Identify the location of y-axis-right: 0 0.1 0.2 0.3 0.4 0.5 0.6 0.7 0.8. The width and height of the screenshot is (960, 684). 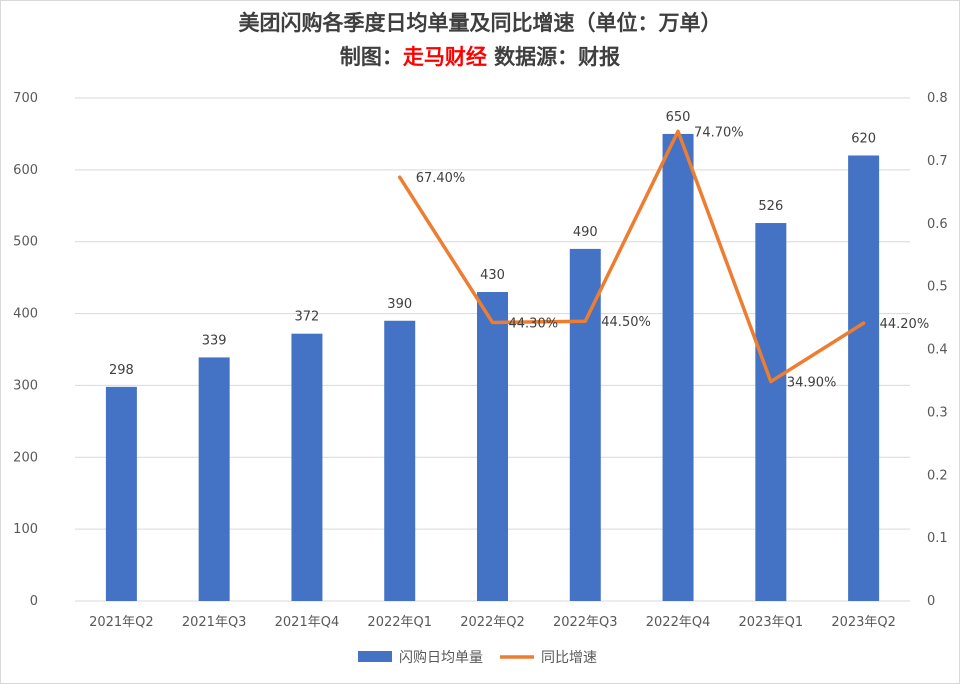
(937, 350).